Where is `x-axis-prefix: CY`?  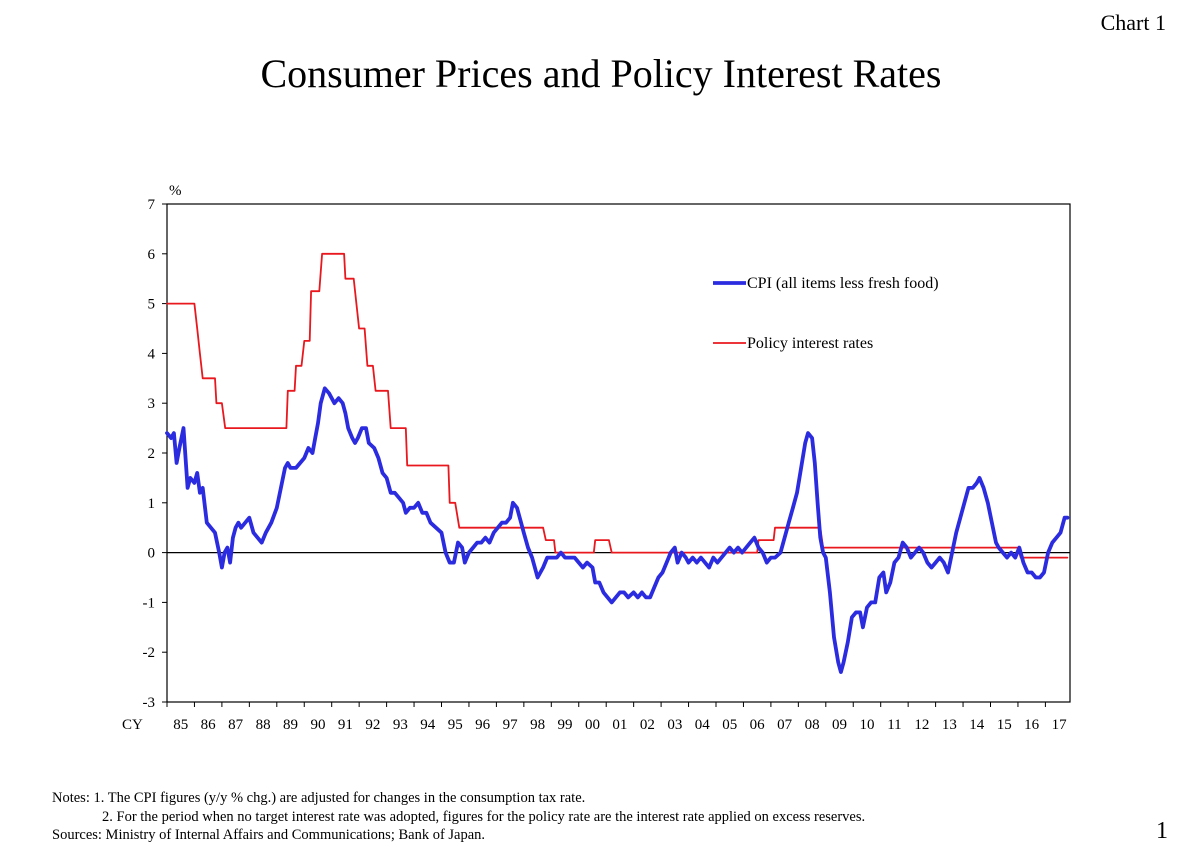 x-axis-prefix: CY is located at coordinates (132, 725).